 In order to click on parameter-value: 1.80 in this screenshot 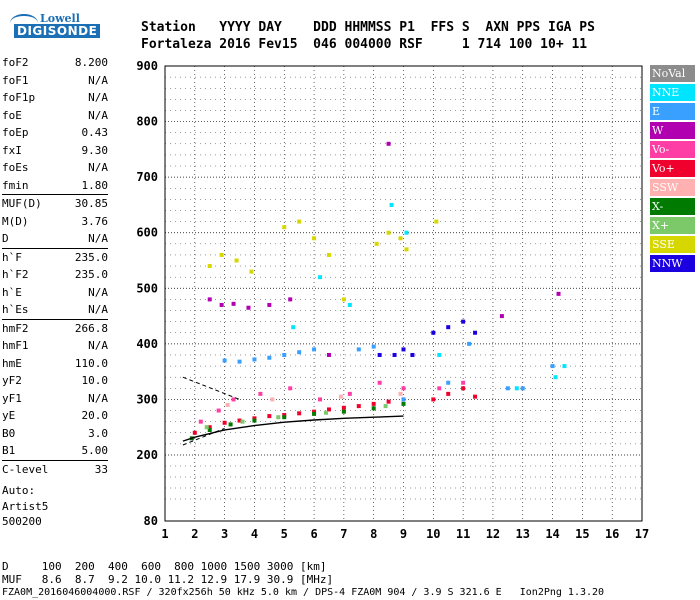, I will do `click(95, 185)`.